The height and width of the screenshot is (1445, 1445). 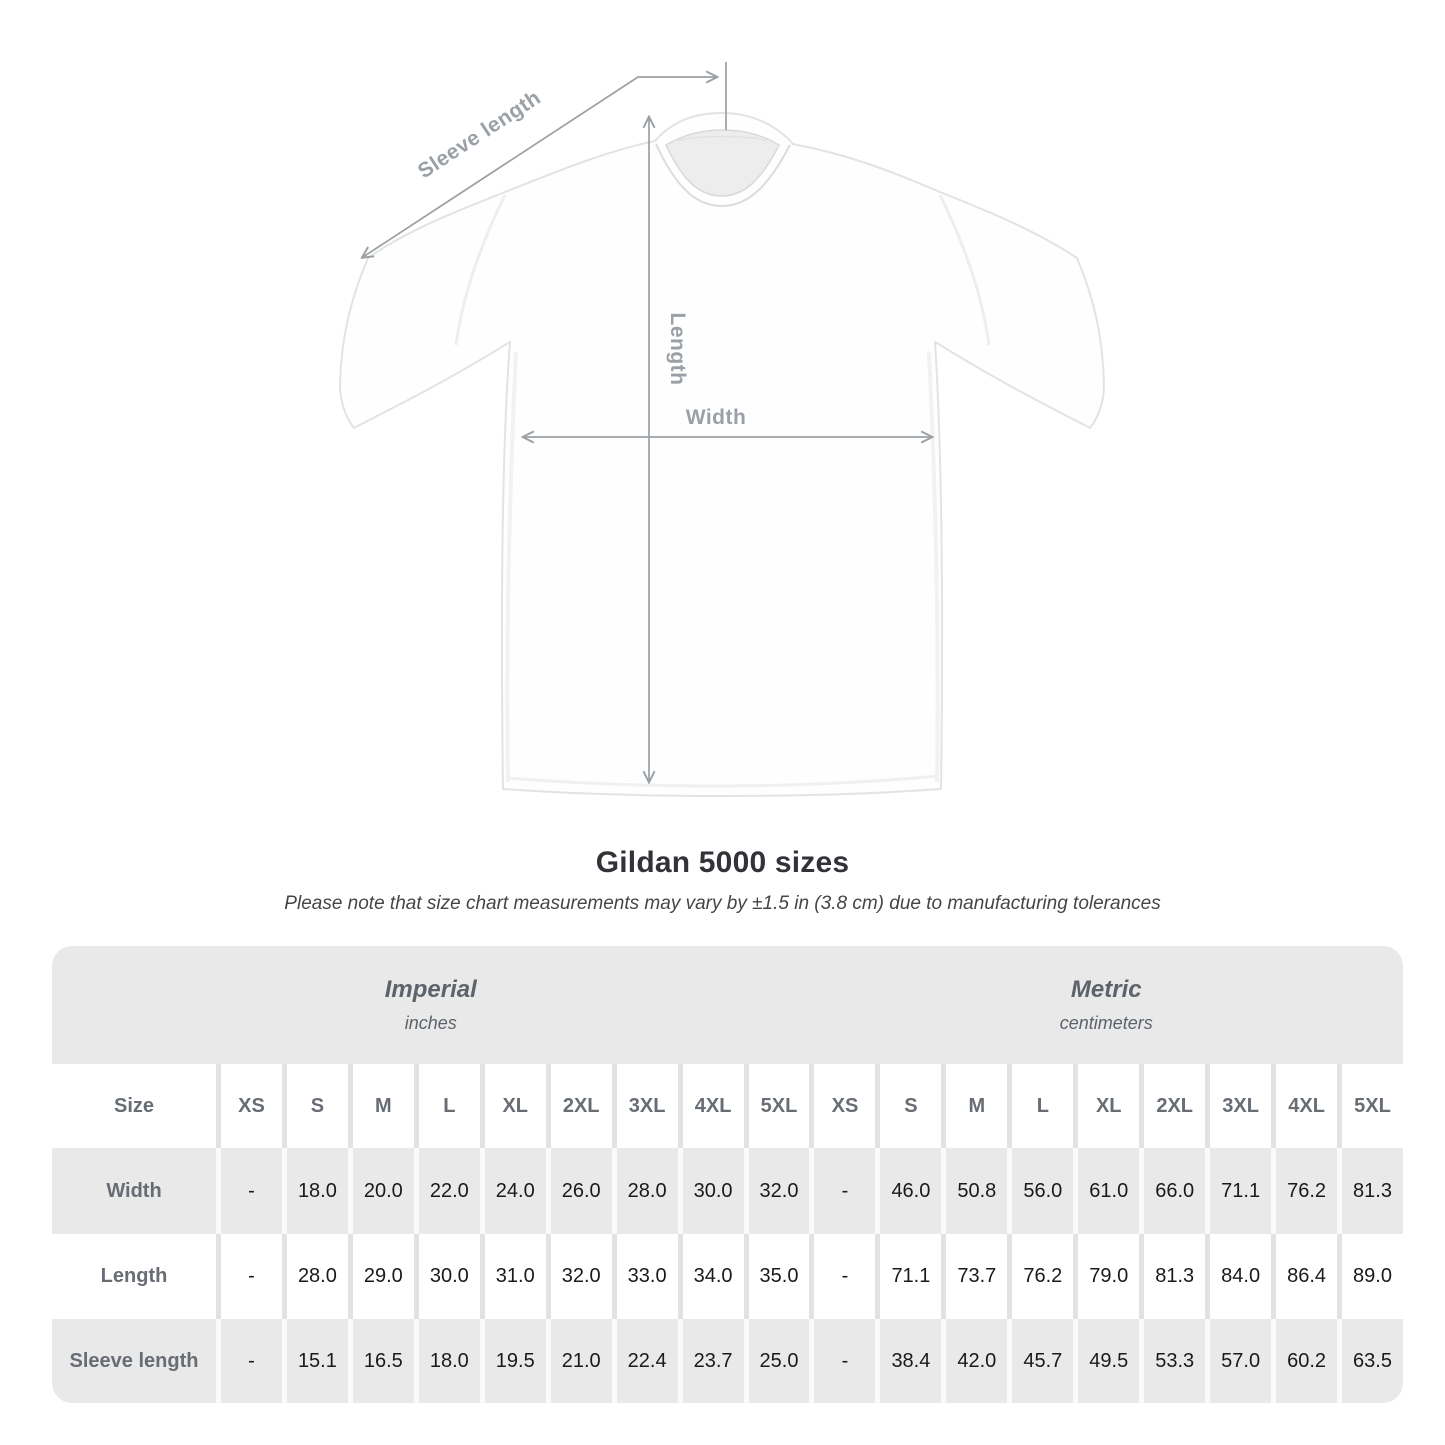 I want to click on row-label: Width, so click(x=134, y=1191).